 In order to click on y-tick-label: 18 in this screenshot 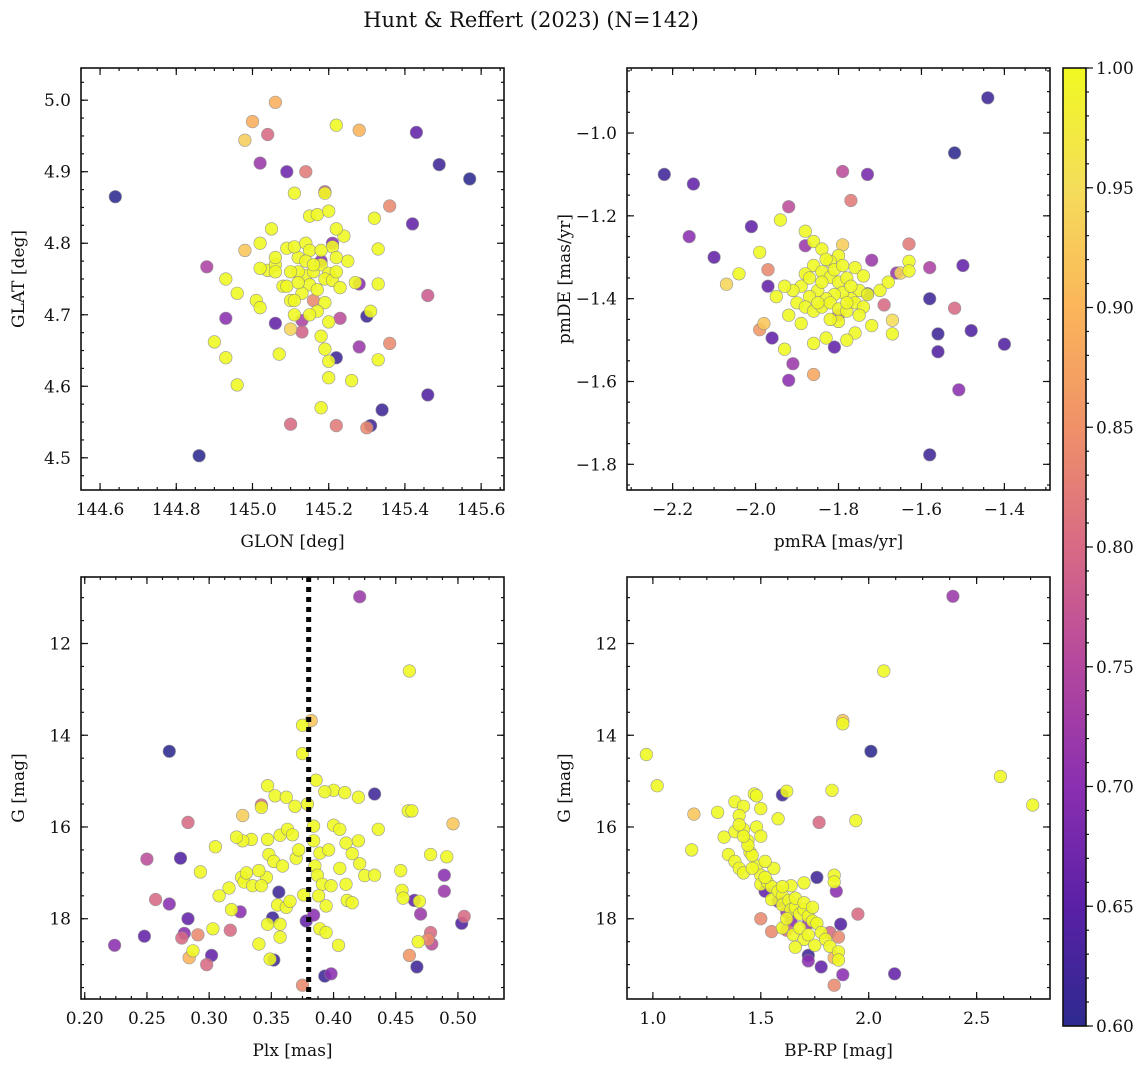, I will do `click(60, 920)`.